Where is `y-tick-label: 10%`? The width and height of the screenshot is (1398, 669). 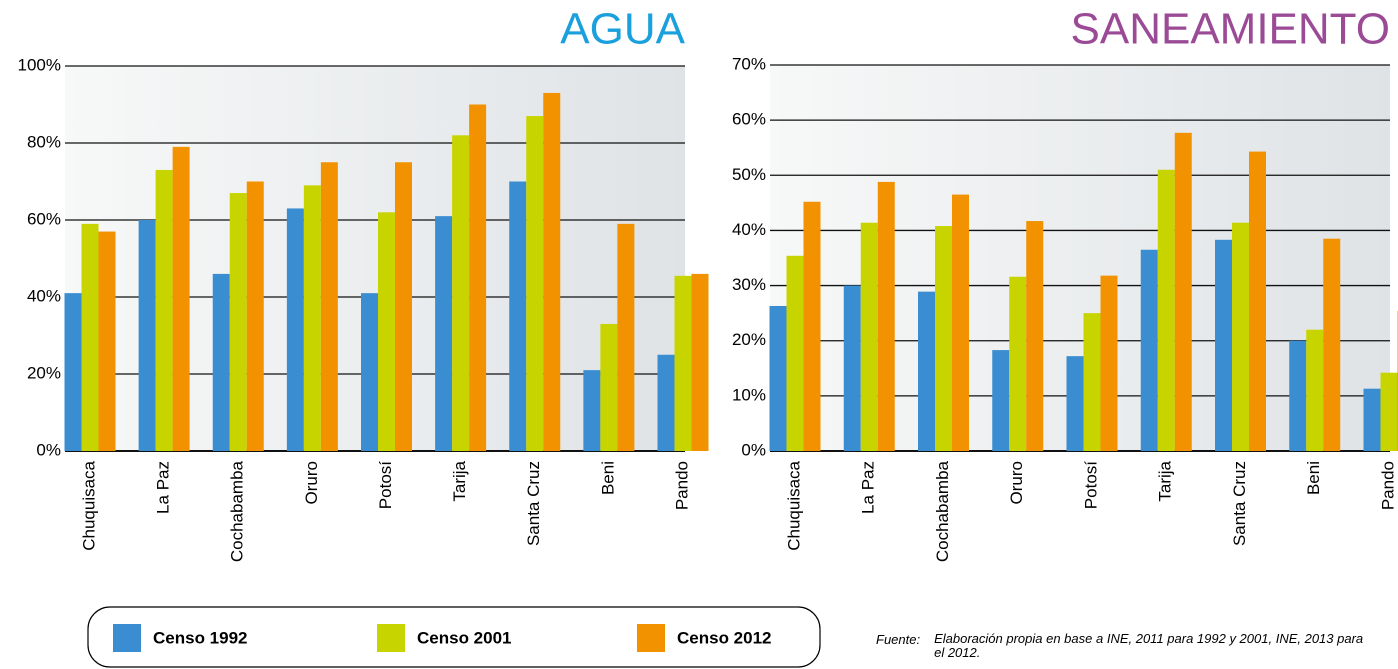
y-tick-label: 10% is located at coordinates (749, 394).